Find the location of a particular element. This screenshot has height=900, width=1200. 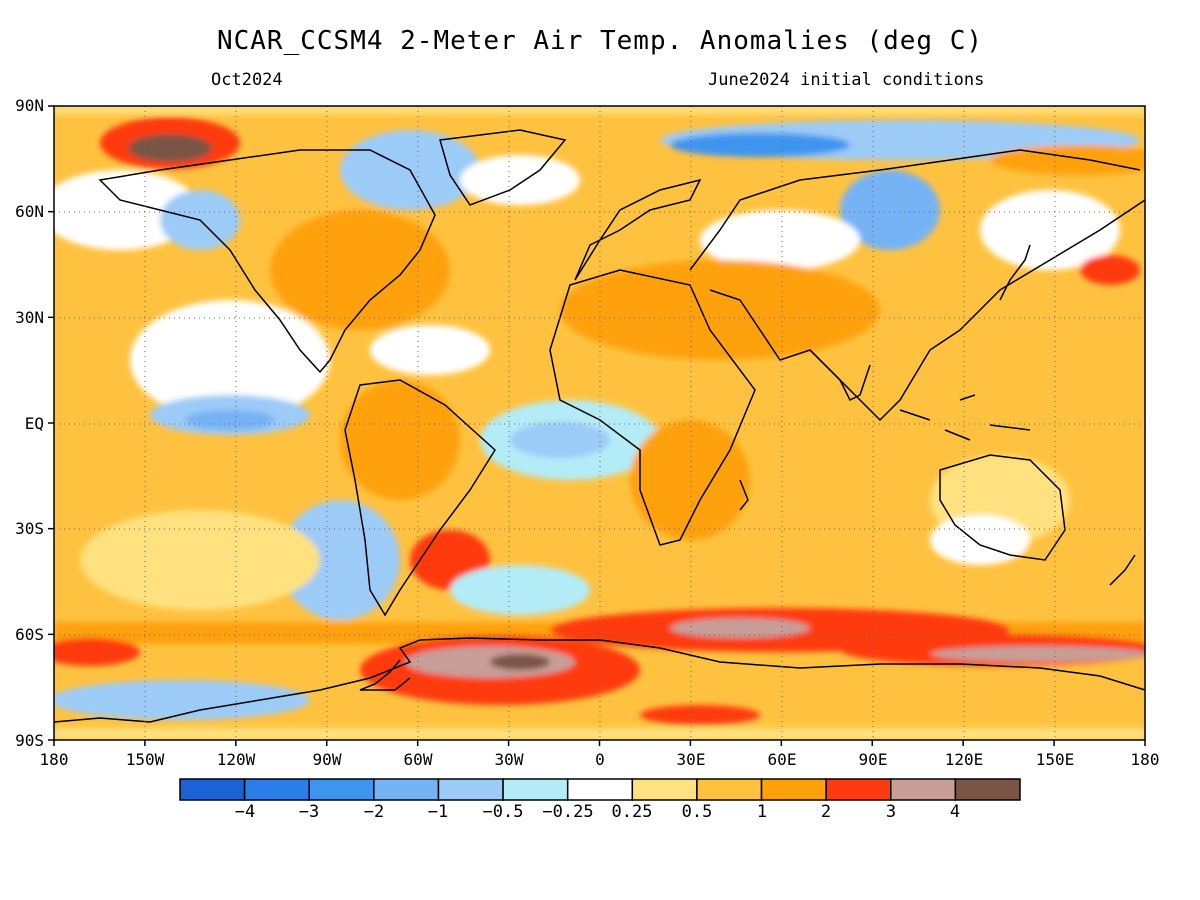

colorbar-label: −1 is located at coordinates (438, 812).